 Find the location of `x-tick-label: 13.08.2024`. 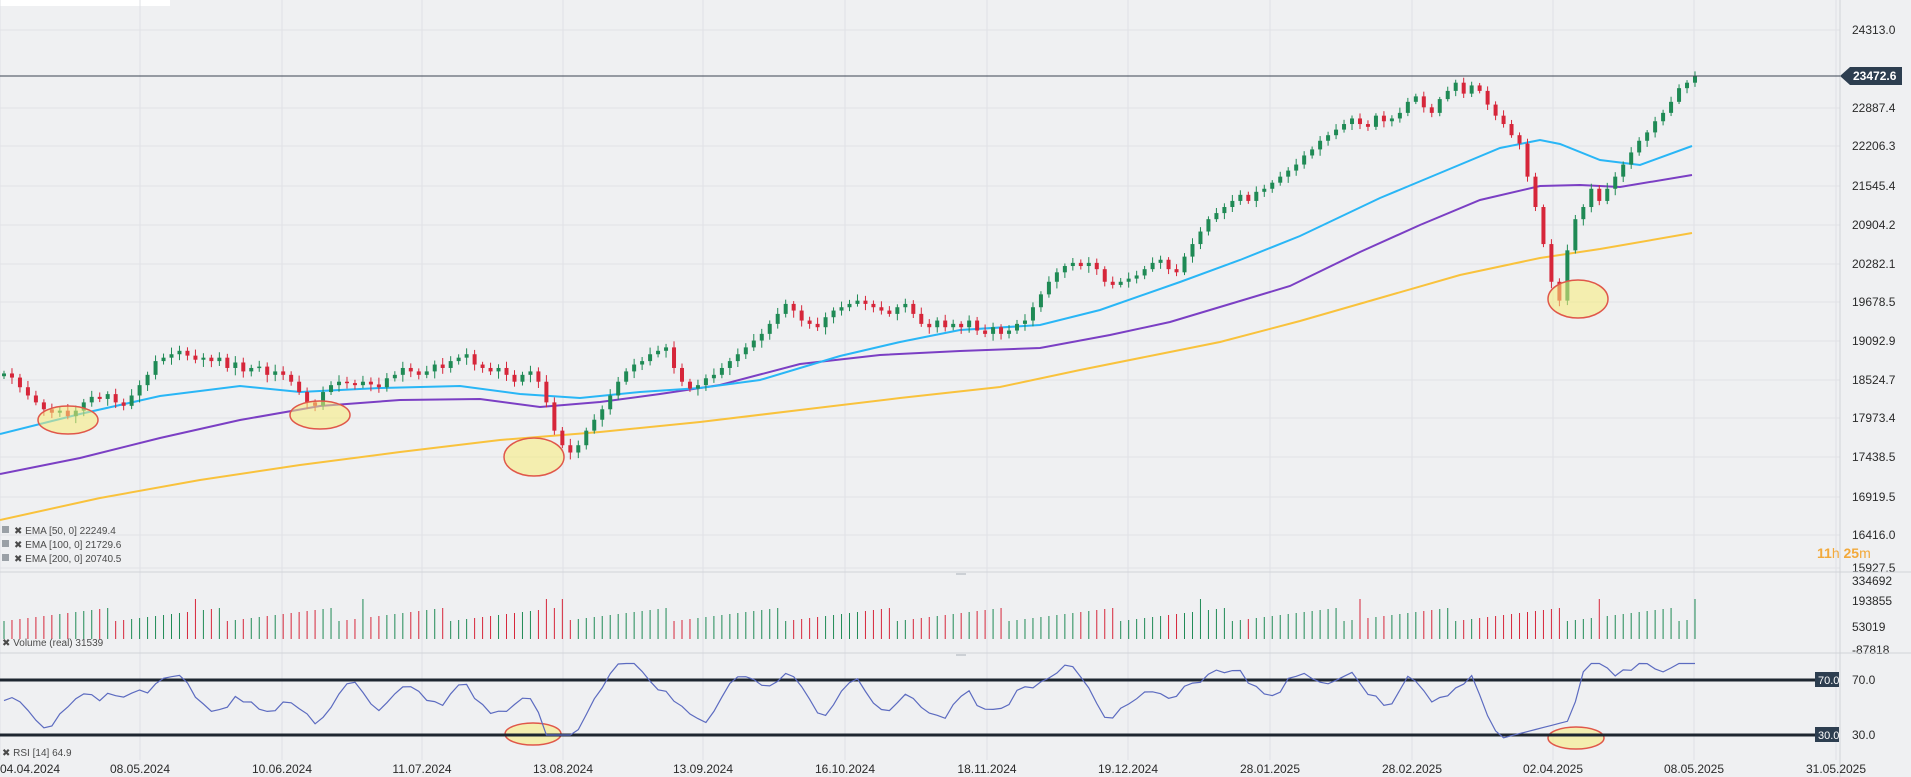

x-tick-label: 13.08.2024 is located at coordinates (563, 769).